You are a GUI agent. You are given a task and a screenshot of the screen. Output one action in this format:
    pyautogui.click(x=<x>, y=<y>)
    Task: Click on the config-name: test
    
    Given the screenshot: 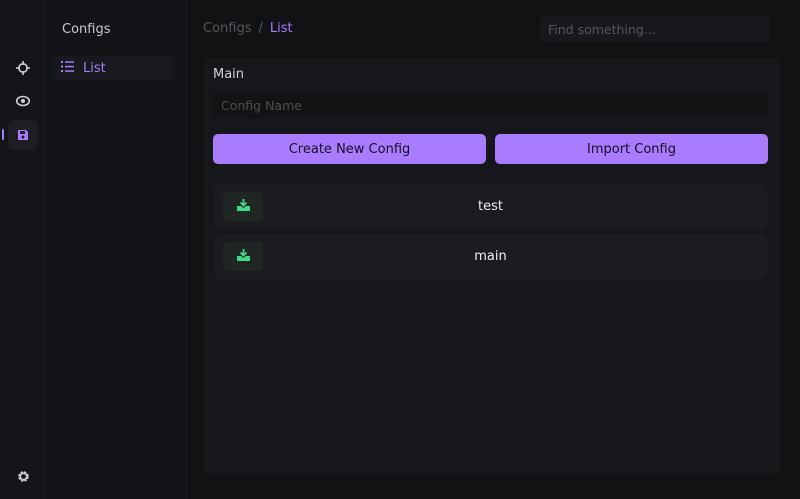 What is the action you would take?
    pyautogui.click(x=490, y=206)
    